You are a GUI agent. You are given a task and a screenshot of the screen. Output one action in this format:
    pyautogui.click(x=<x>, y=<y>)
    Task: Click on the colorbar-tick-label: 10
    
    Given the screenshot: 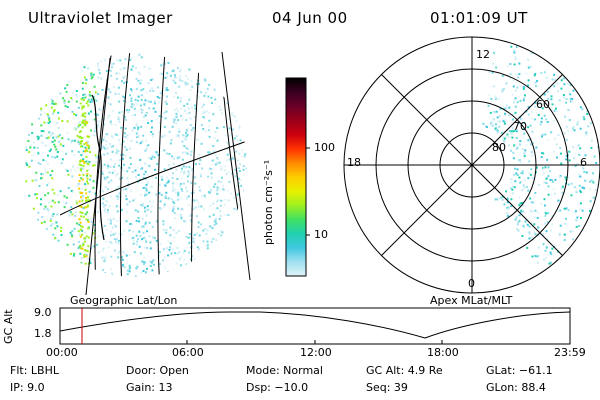 What is the action you would take?
    pyautogui.click(x=321, y=234)
    